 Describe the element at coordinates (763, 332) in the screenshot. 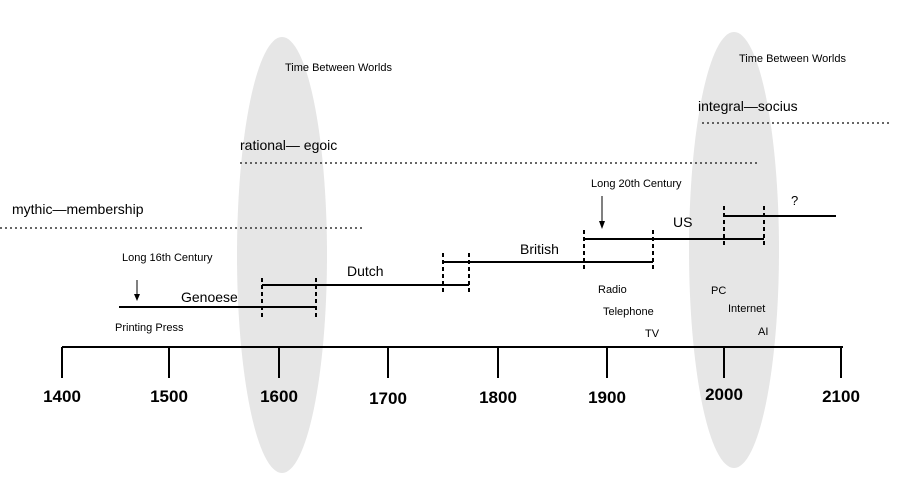

I see `tech-ai-label: AI` at that location.